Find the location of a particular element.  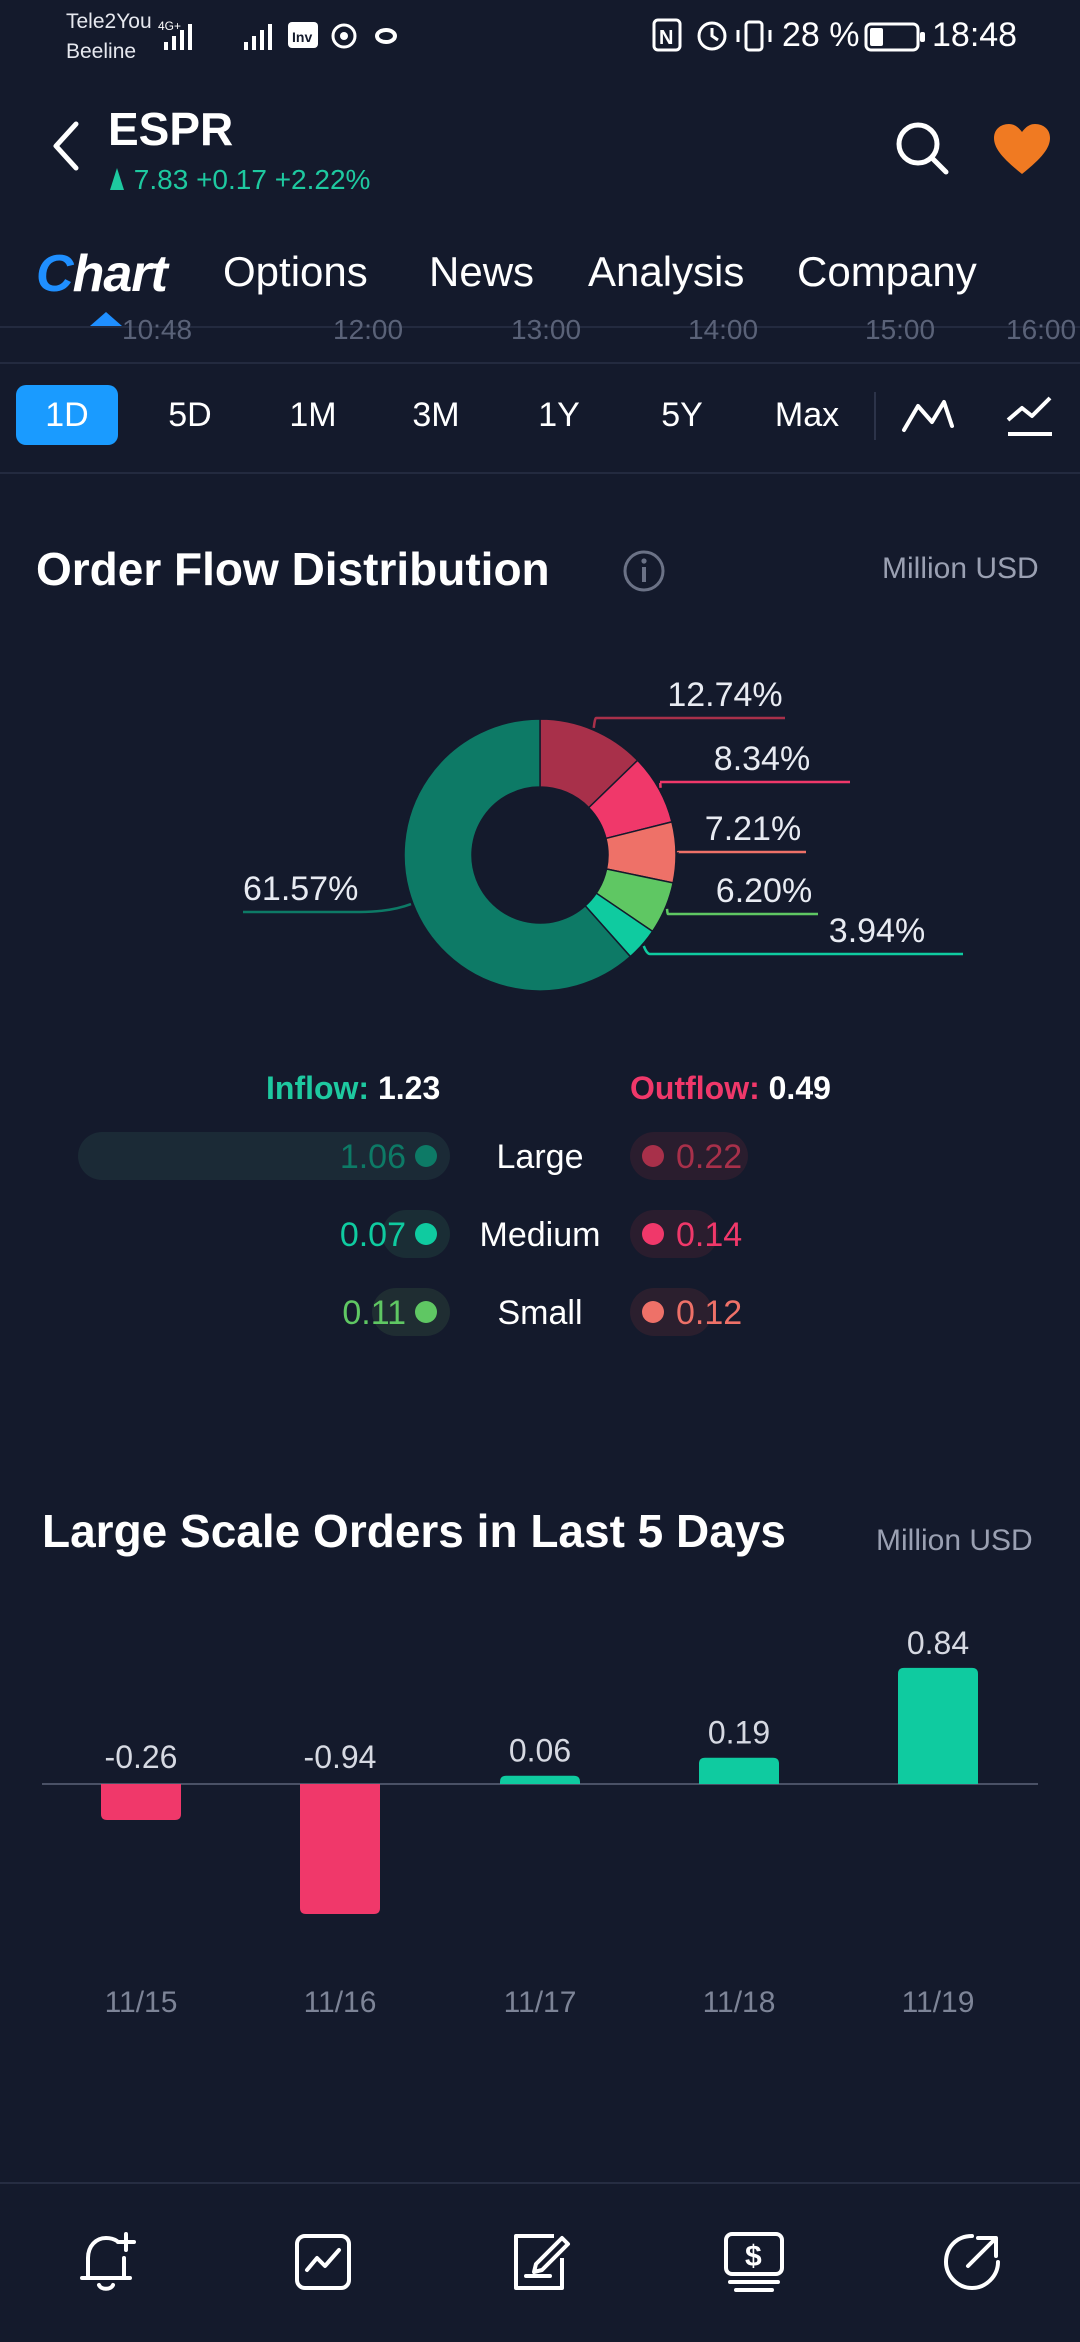

bar-date-label: 11/17 is located at coordinates (540, 2002).